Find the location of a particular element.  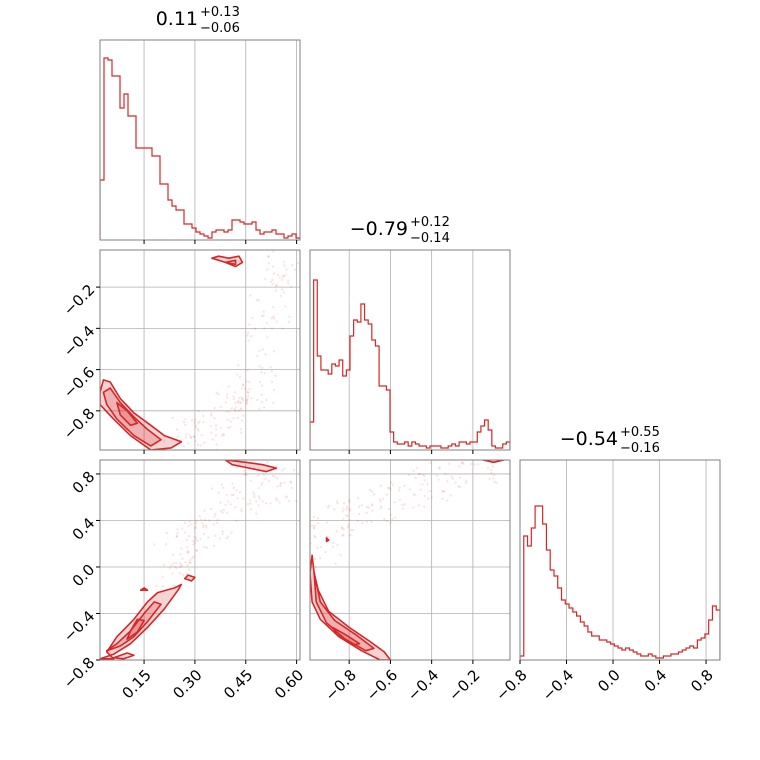

x-tick-label-1-2: −0.4 is located at coordinates (423, 685).